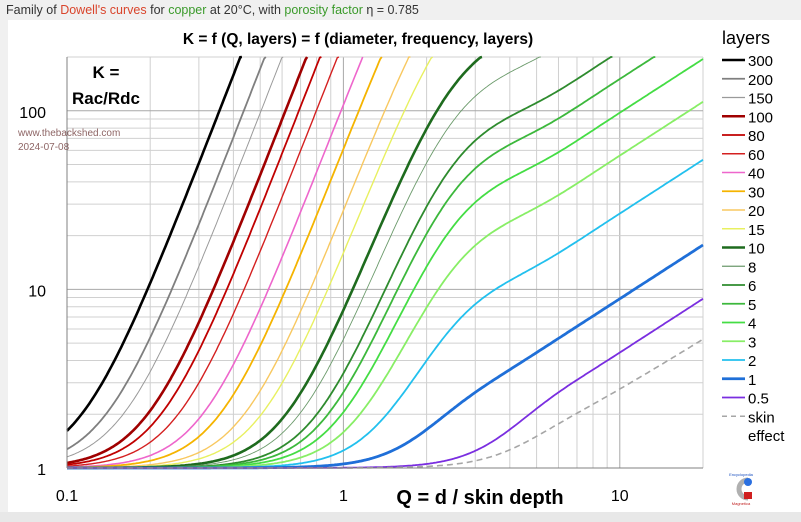 Image resolution: width=801 pixels, height=522 pixels. What do you see at coordinates (756, 230) in the screenshot?
I see `legend-label: 15` at bounding box center [756, 230].